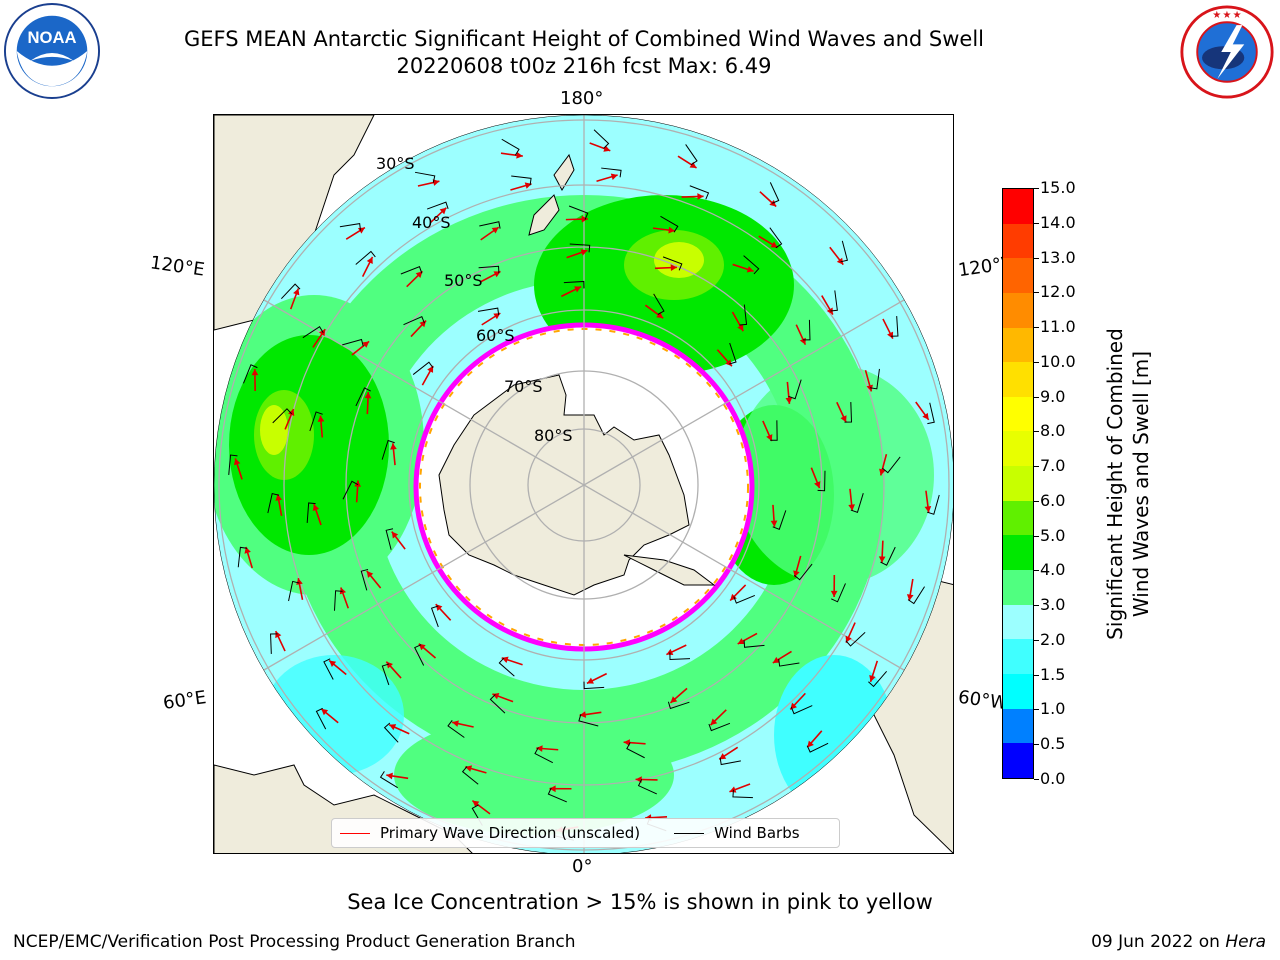  Describe the element at coordinates (757, 833) in the screenshot. I see `legend-wind-barbs: Wind Barbs` at that location.